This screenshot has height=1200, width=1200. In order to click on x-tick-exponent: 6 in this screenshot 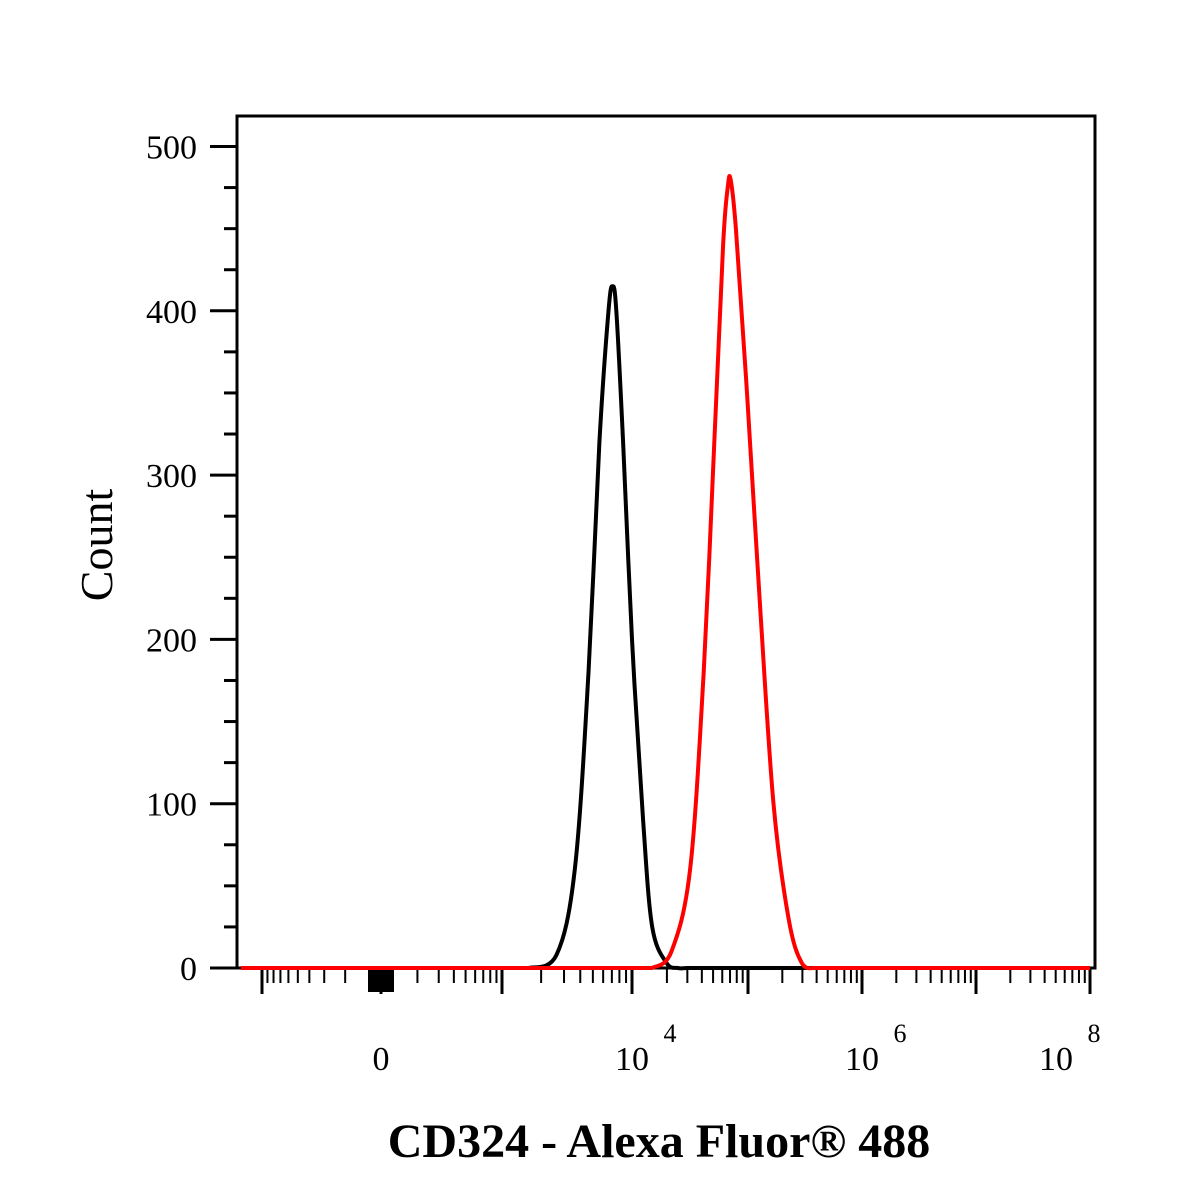, I will do `click(900, 1033)`.